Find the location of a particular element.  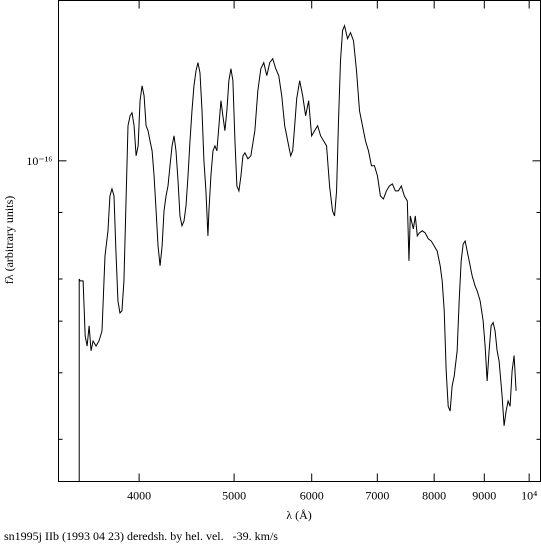

x-tick-label: 9000 is located at coordinates (484, 496).